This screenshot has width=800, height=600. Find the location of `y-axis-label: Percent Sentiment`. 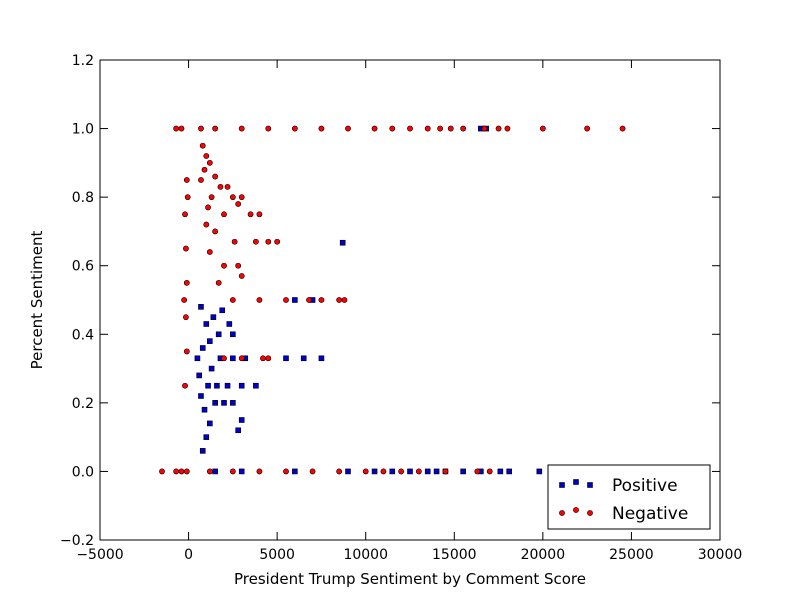

y-axis-label: Percent Sentiment is located at coordinates (37, 300).